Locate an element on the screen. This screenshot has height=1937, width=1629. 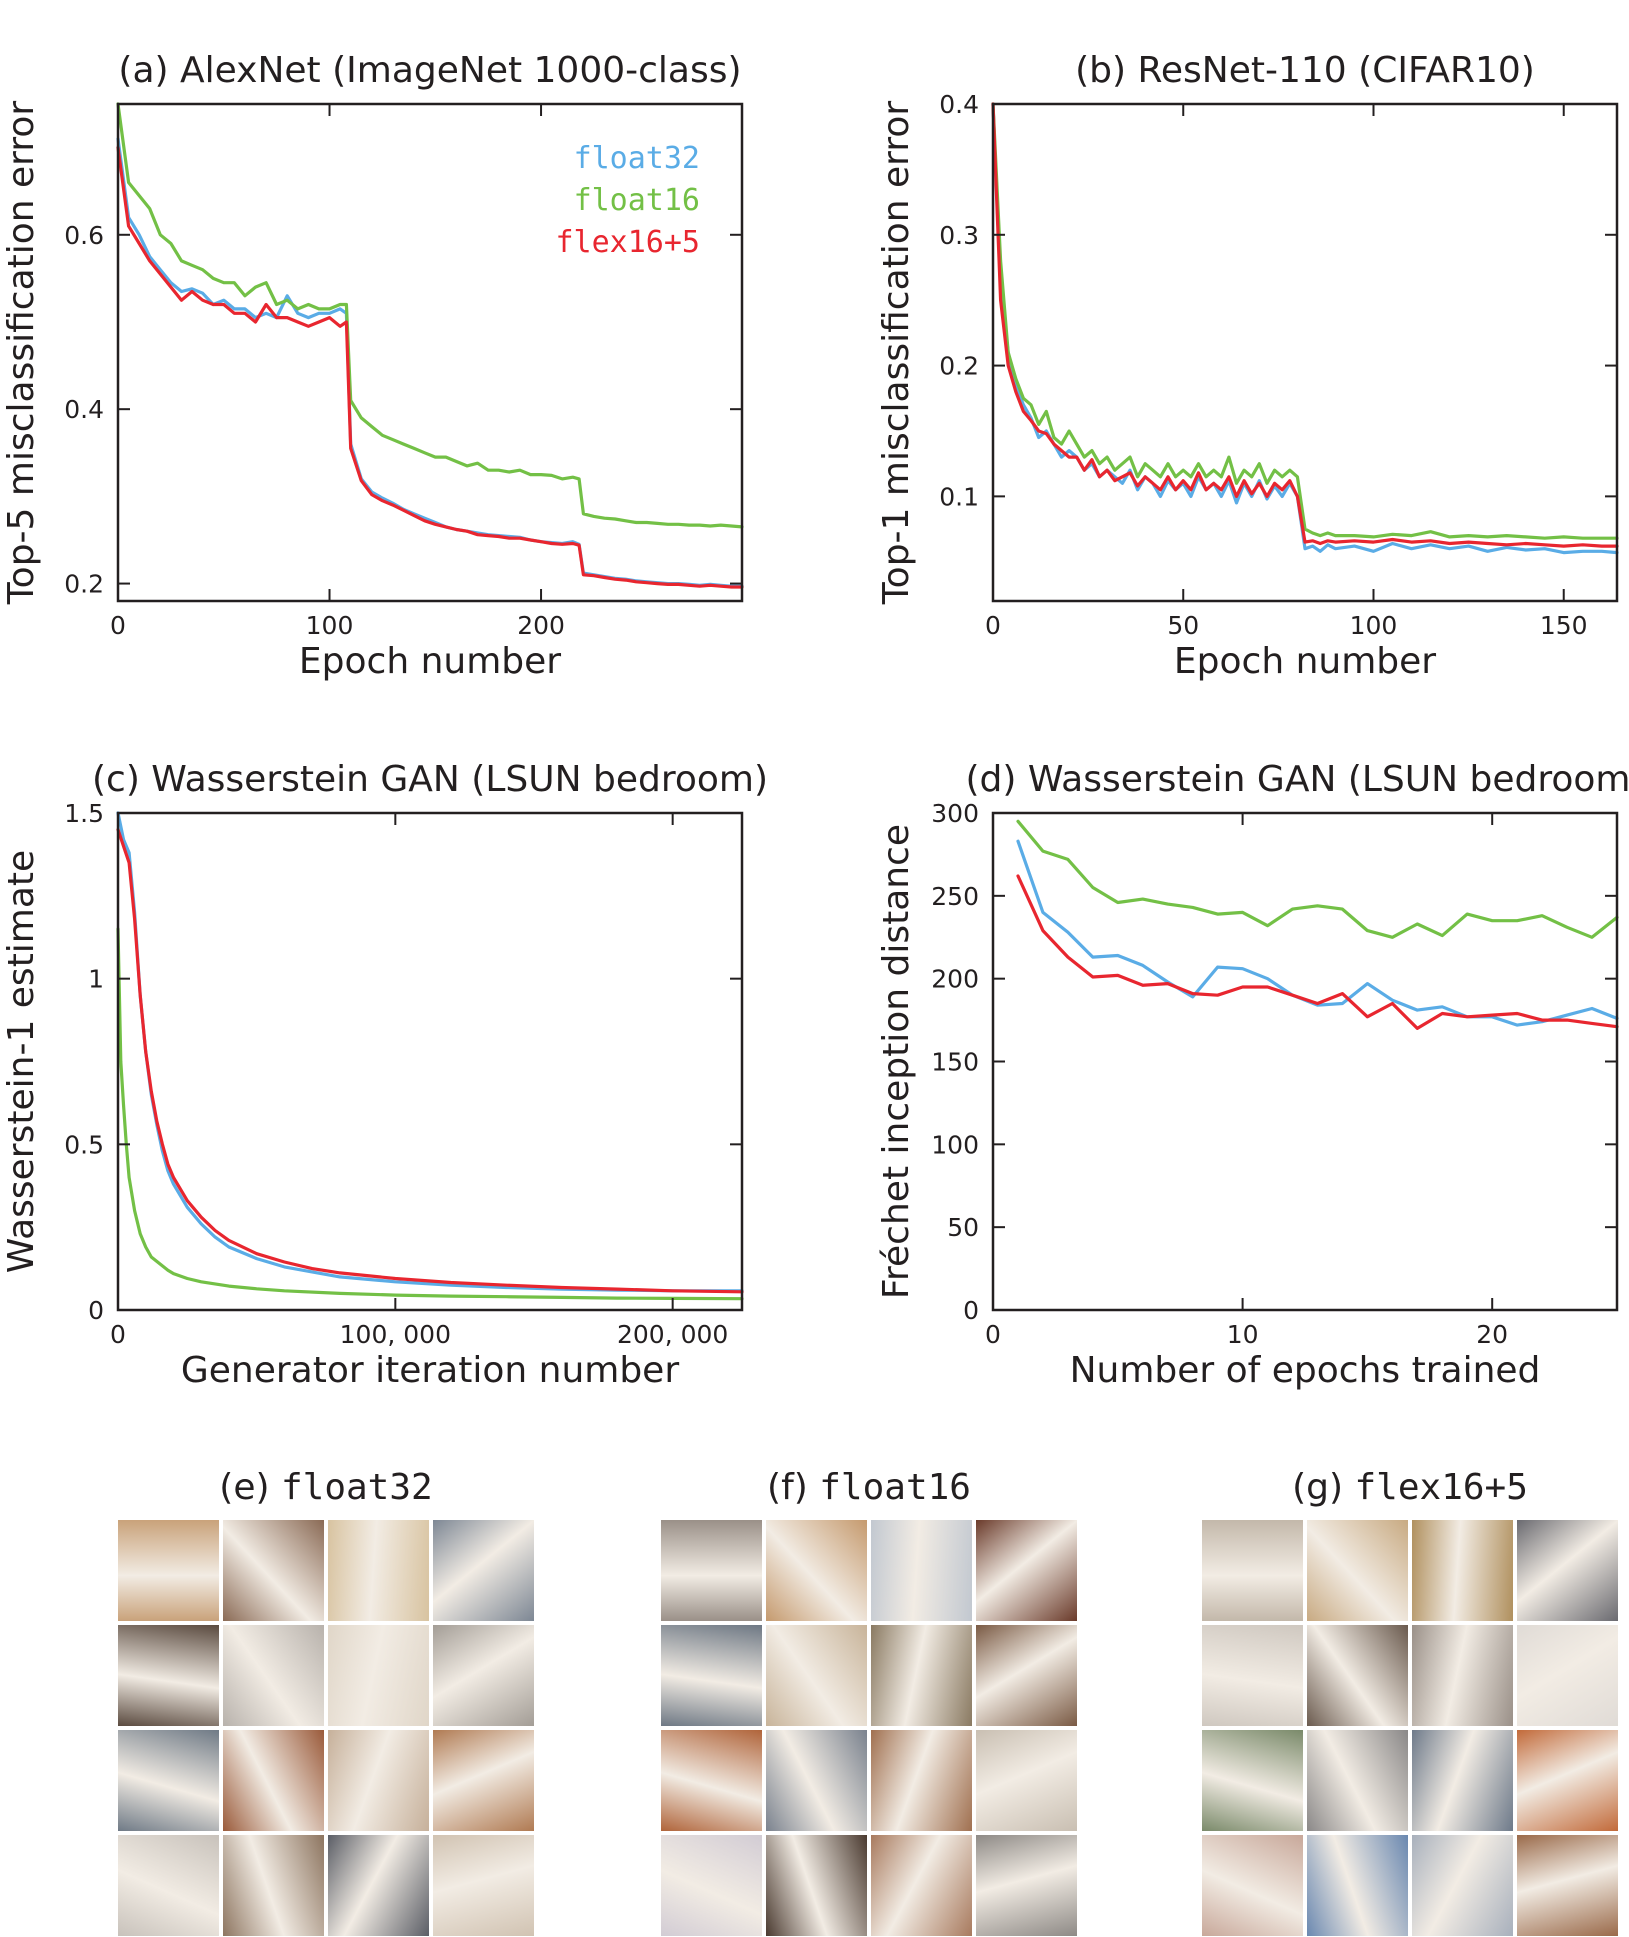
sample-grid-title: (e) float32 is located at coordinates (325, 1487).